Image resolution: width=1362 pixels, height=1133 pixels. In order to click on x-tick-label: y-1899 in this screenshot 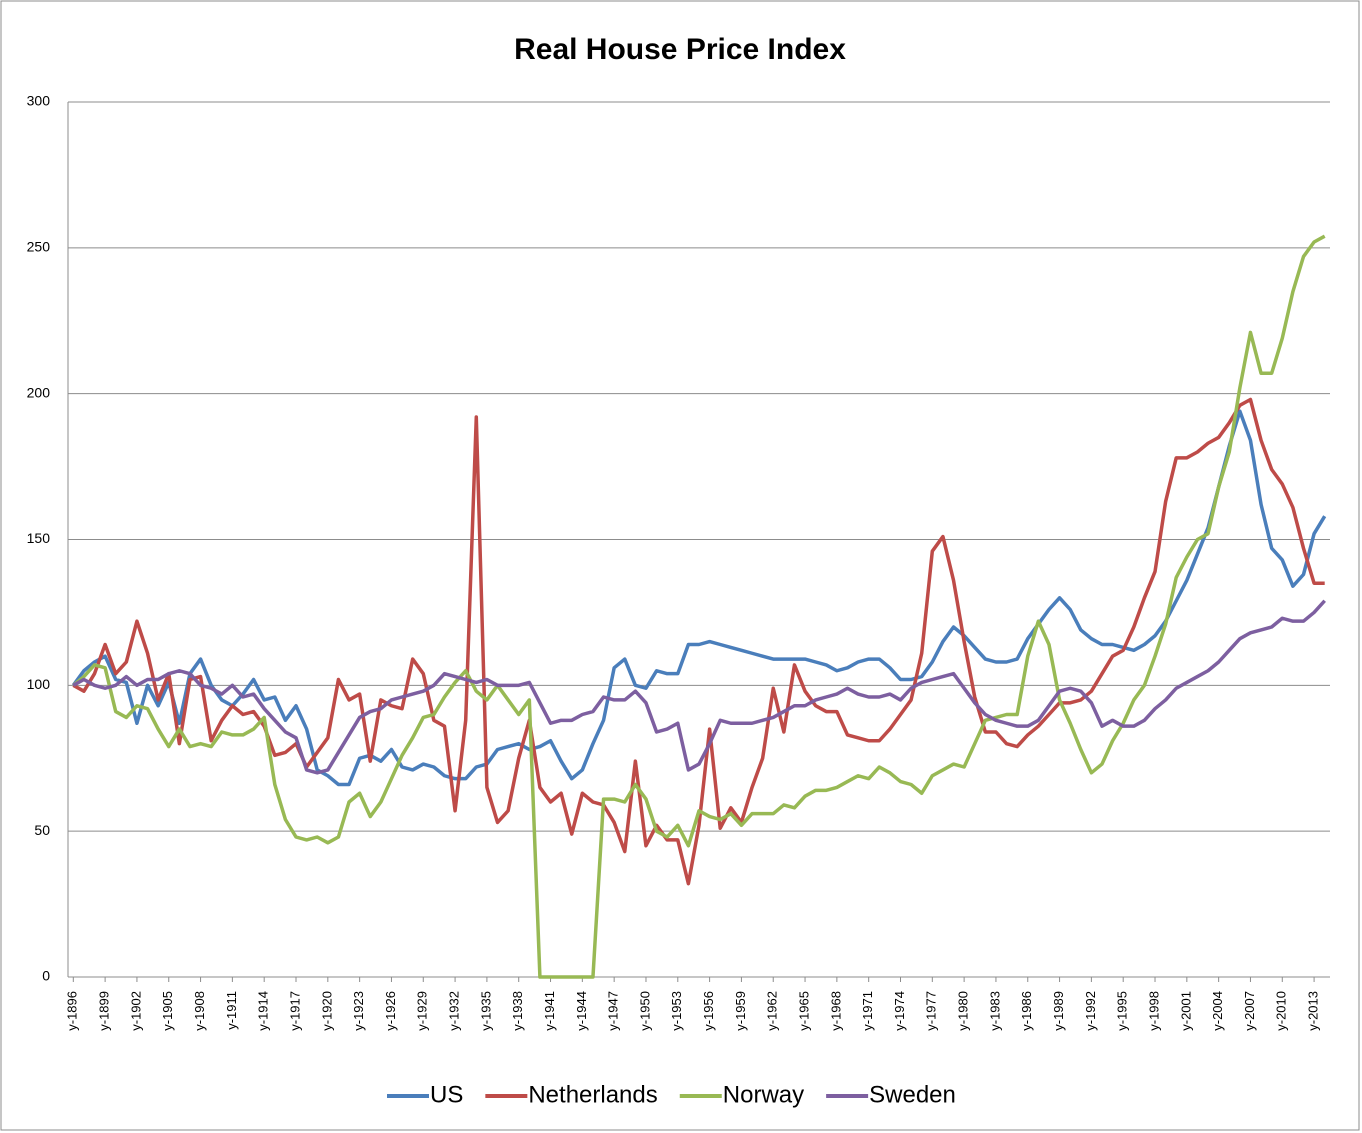, I will do `click(104, 1011)`.